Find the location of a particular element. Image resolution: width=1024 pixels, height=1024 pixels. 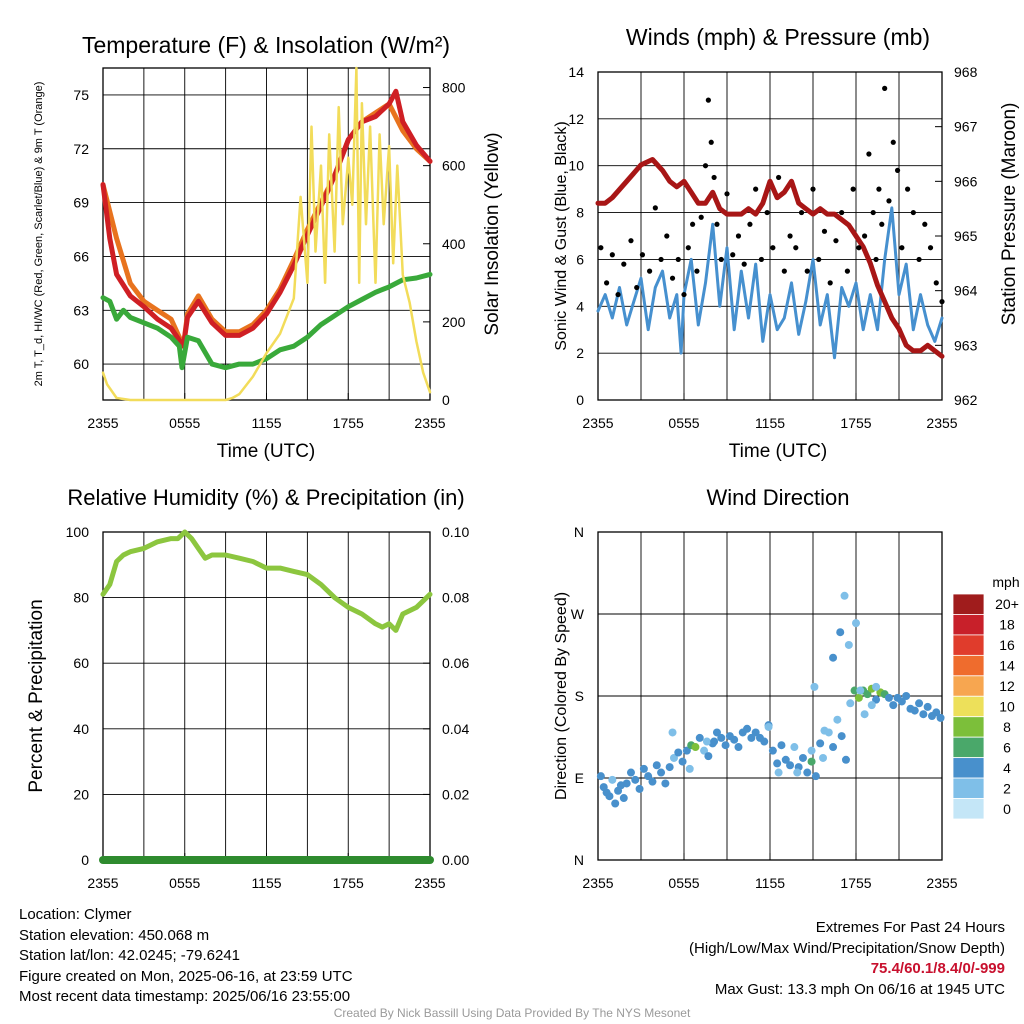

x-tick-label: 1755 is located at coordinates (348, 883).